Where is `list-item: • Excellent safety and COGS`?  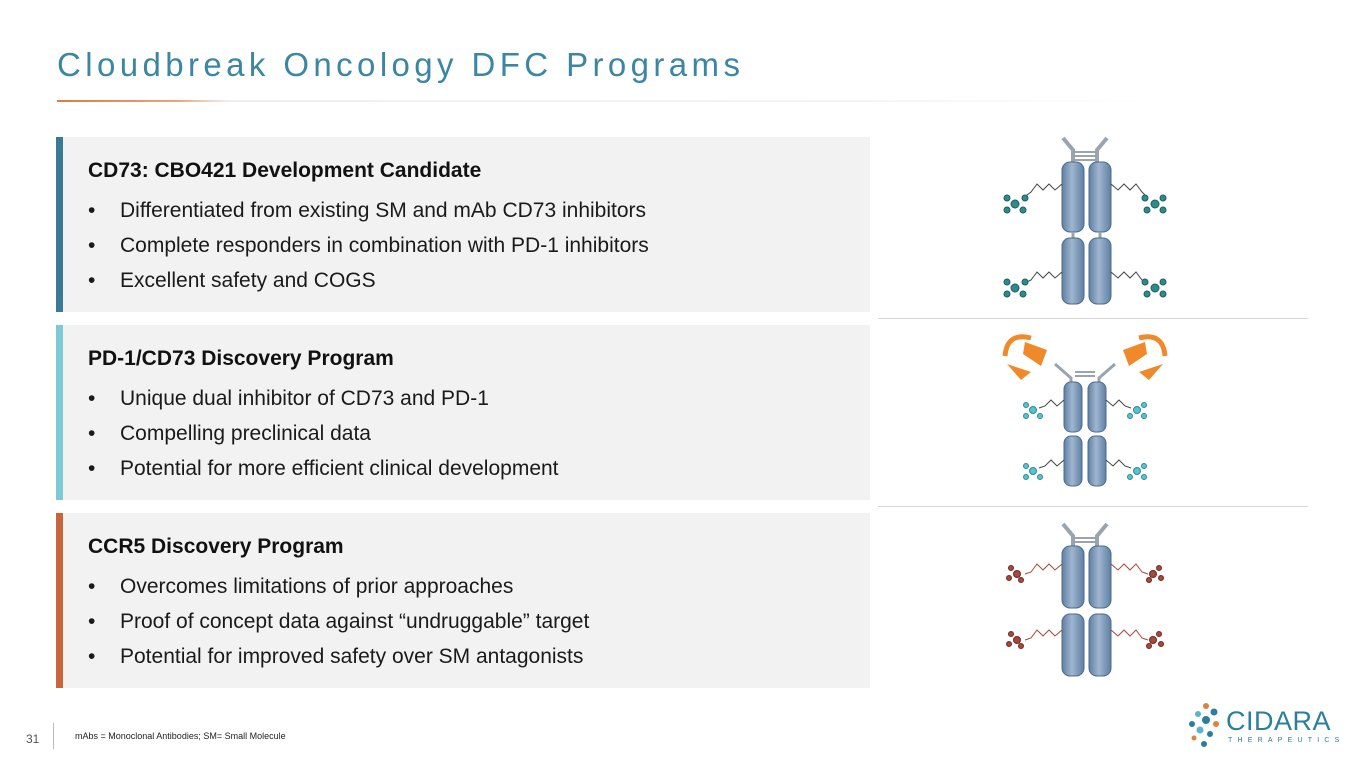
list-item: • Excellent safety and COGS is located at coordinates (368, 285).